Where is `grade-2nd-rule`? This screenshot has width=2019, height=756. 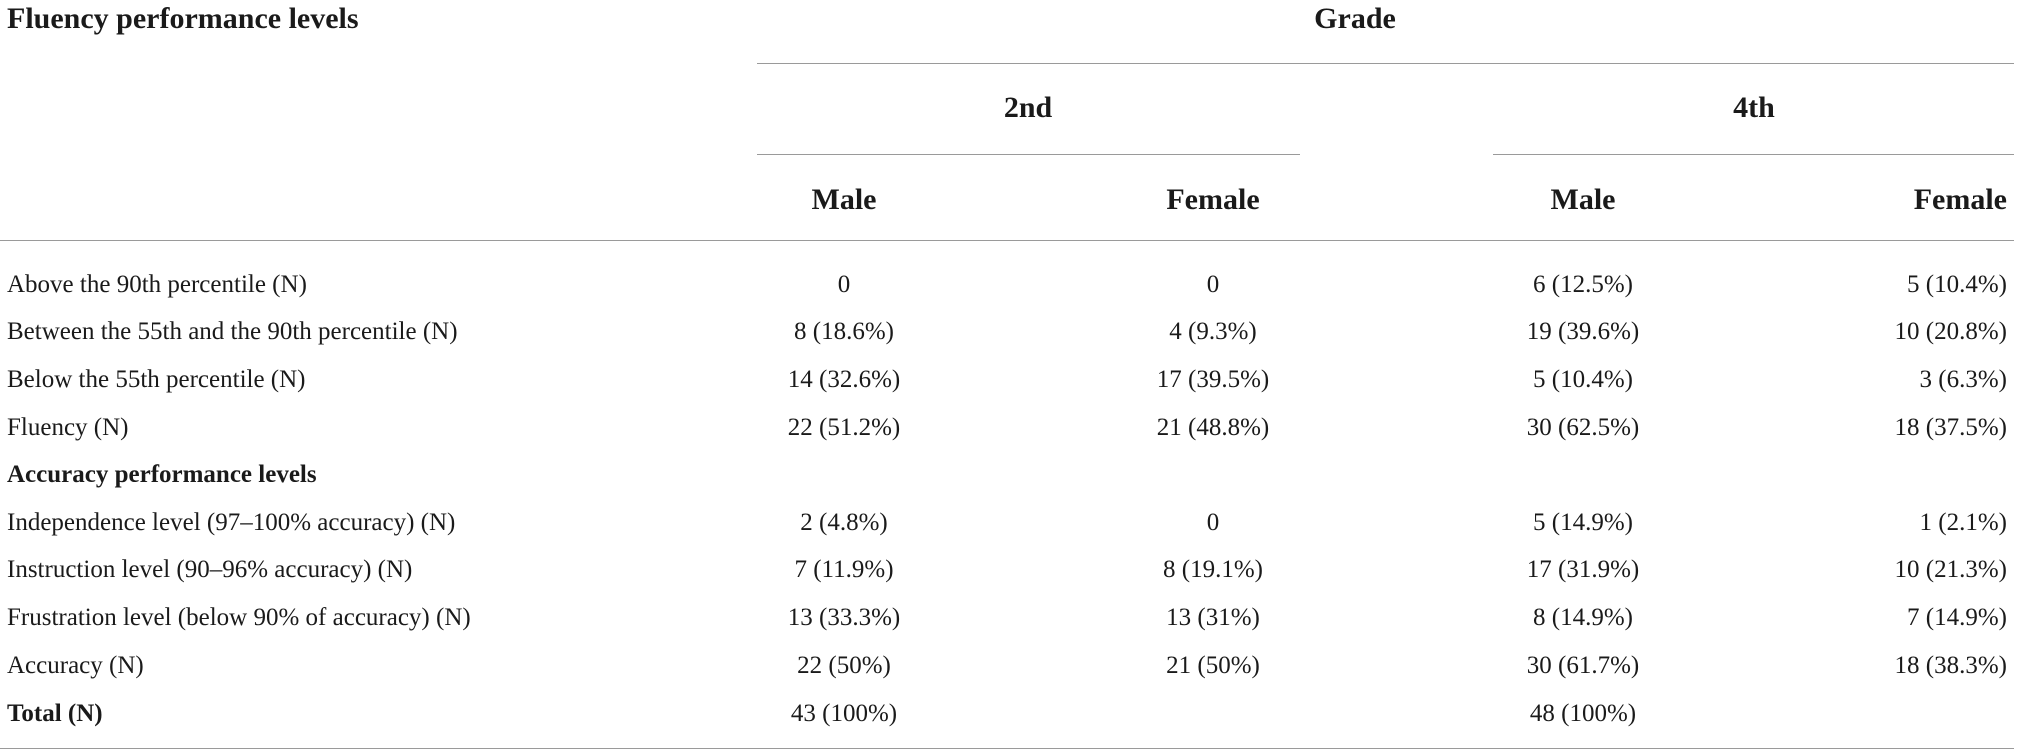 grade-2nd-rule is located at coordinates (1028, 154).